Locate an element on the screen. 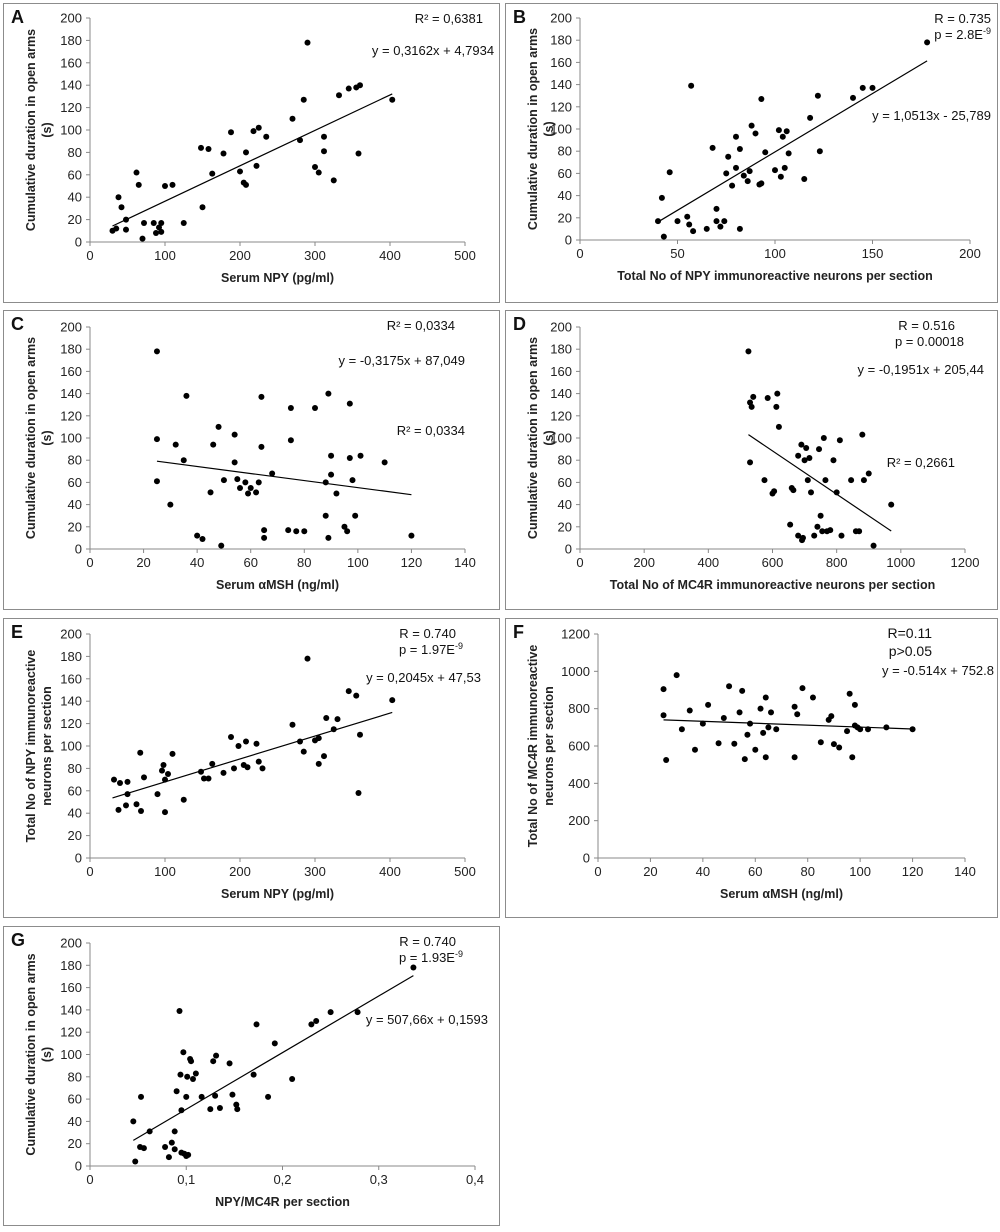 The width and height of the screenshot is (1000, 1232). stat-annotation: y = 1,0513x - 25,789 is located at coordinates (931, 115).